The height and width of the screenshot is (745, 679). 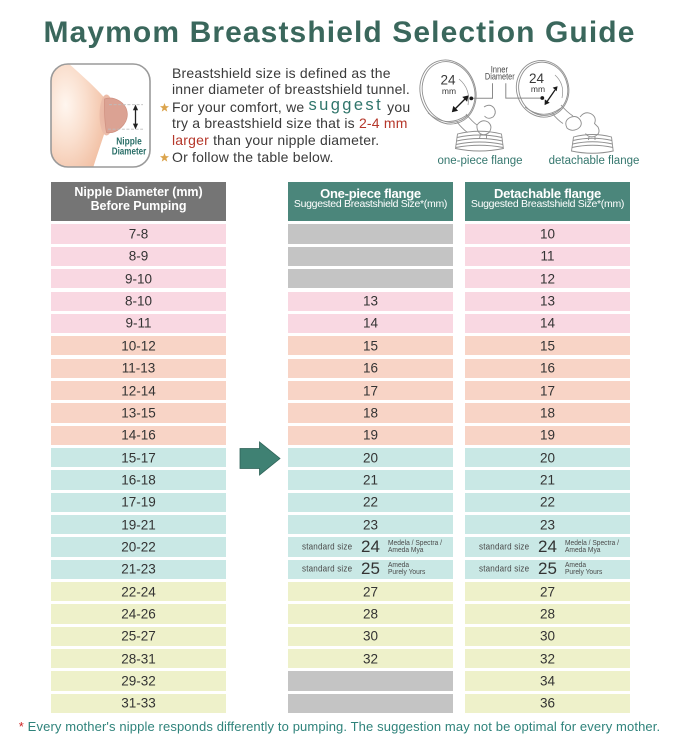 What do you see at coordinates (129, 142) in the screenshot?
I see `svg-text: Nipple` at bounding box center [129, 142].